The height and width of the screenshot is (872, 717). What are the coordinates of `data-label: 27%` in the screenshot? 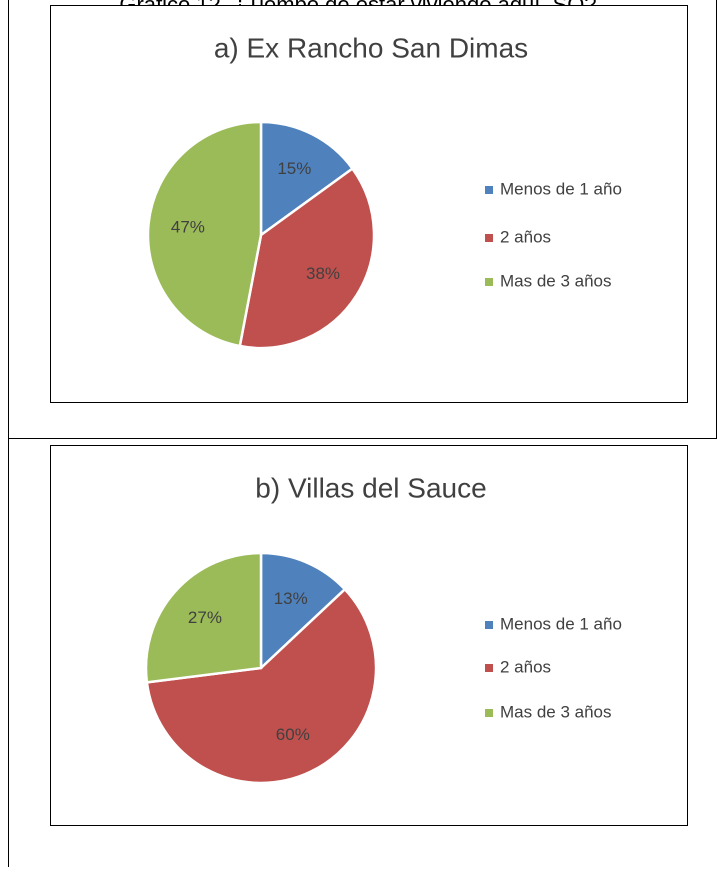 It's located at (205, 617).